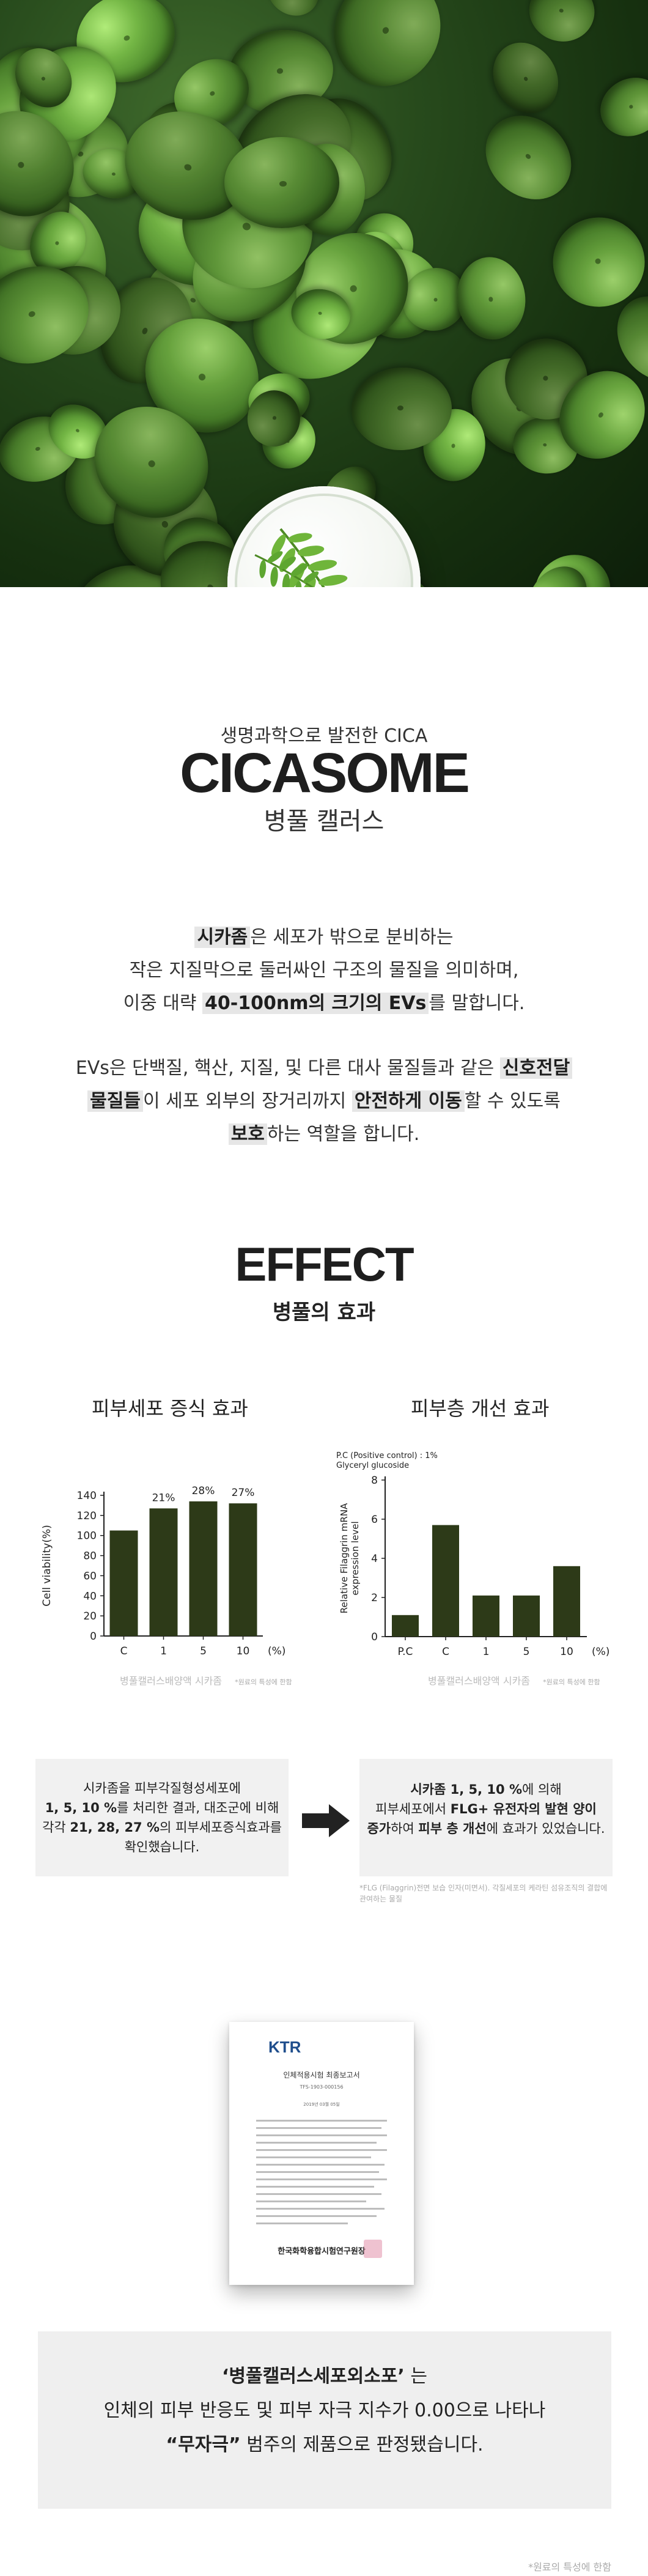  What do you see at coordinates (56, 1827) in the screenshot?
I see `box1-line3-pre: 각각` at bounding box center [56, 1827].